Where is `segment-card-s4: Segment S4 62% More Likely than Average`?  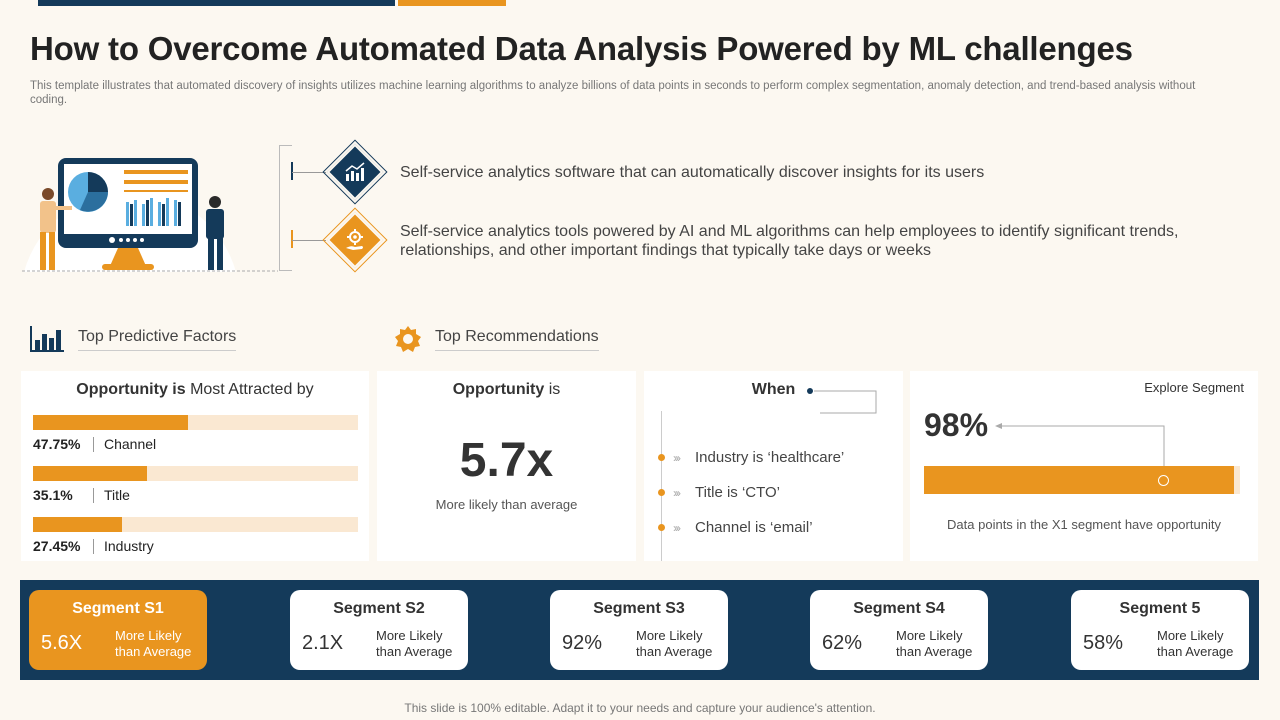
segment-card-s4: Segment S4 62% More Likely than Average is located at coordinates (899, 630).